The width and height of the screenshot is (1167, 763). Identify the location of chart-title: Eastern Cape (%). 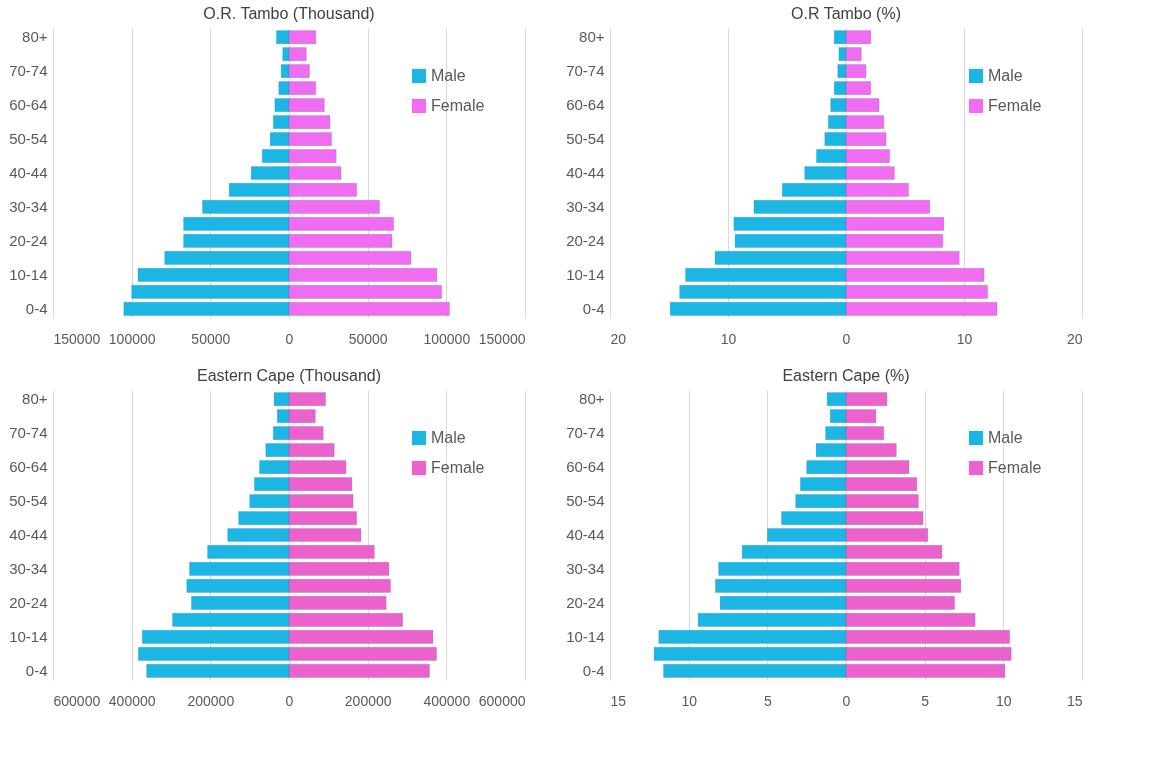
(846, 375).